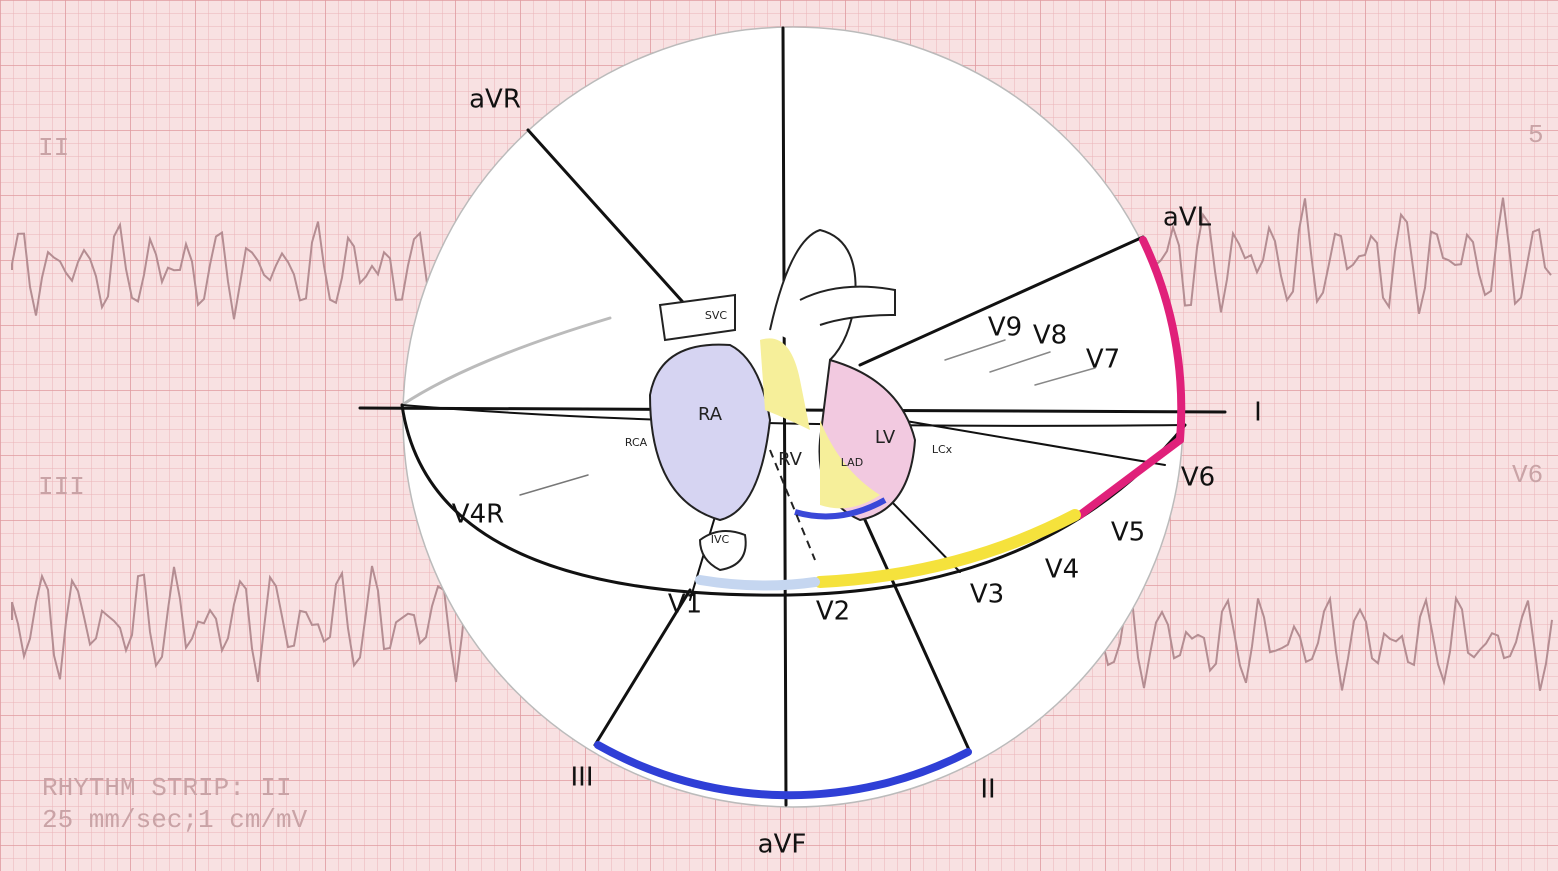 This screenshot has height=871, width=1558. Describe the element at coordinates (1103, 360) in the screenshot. I see `lead-label: V7` at that location.